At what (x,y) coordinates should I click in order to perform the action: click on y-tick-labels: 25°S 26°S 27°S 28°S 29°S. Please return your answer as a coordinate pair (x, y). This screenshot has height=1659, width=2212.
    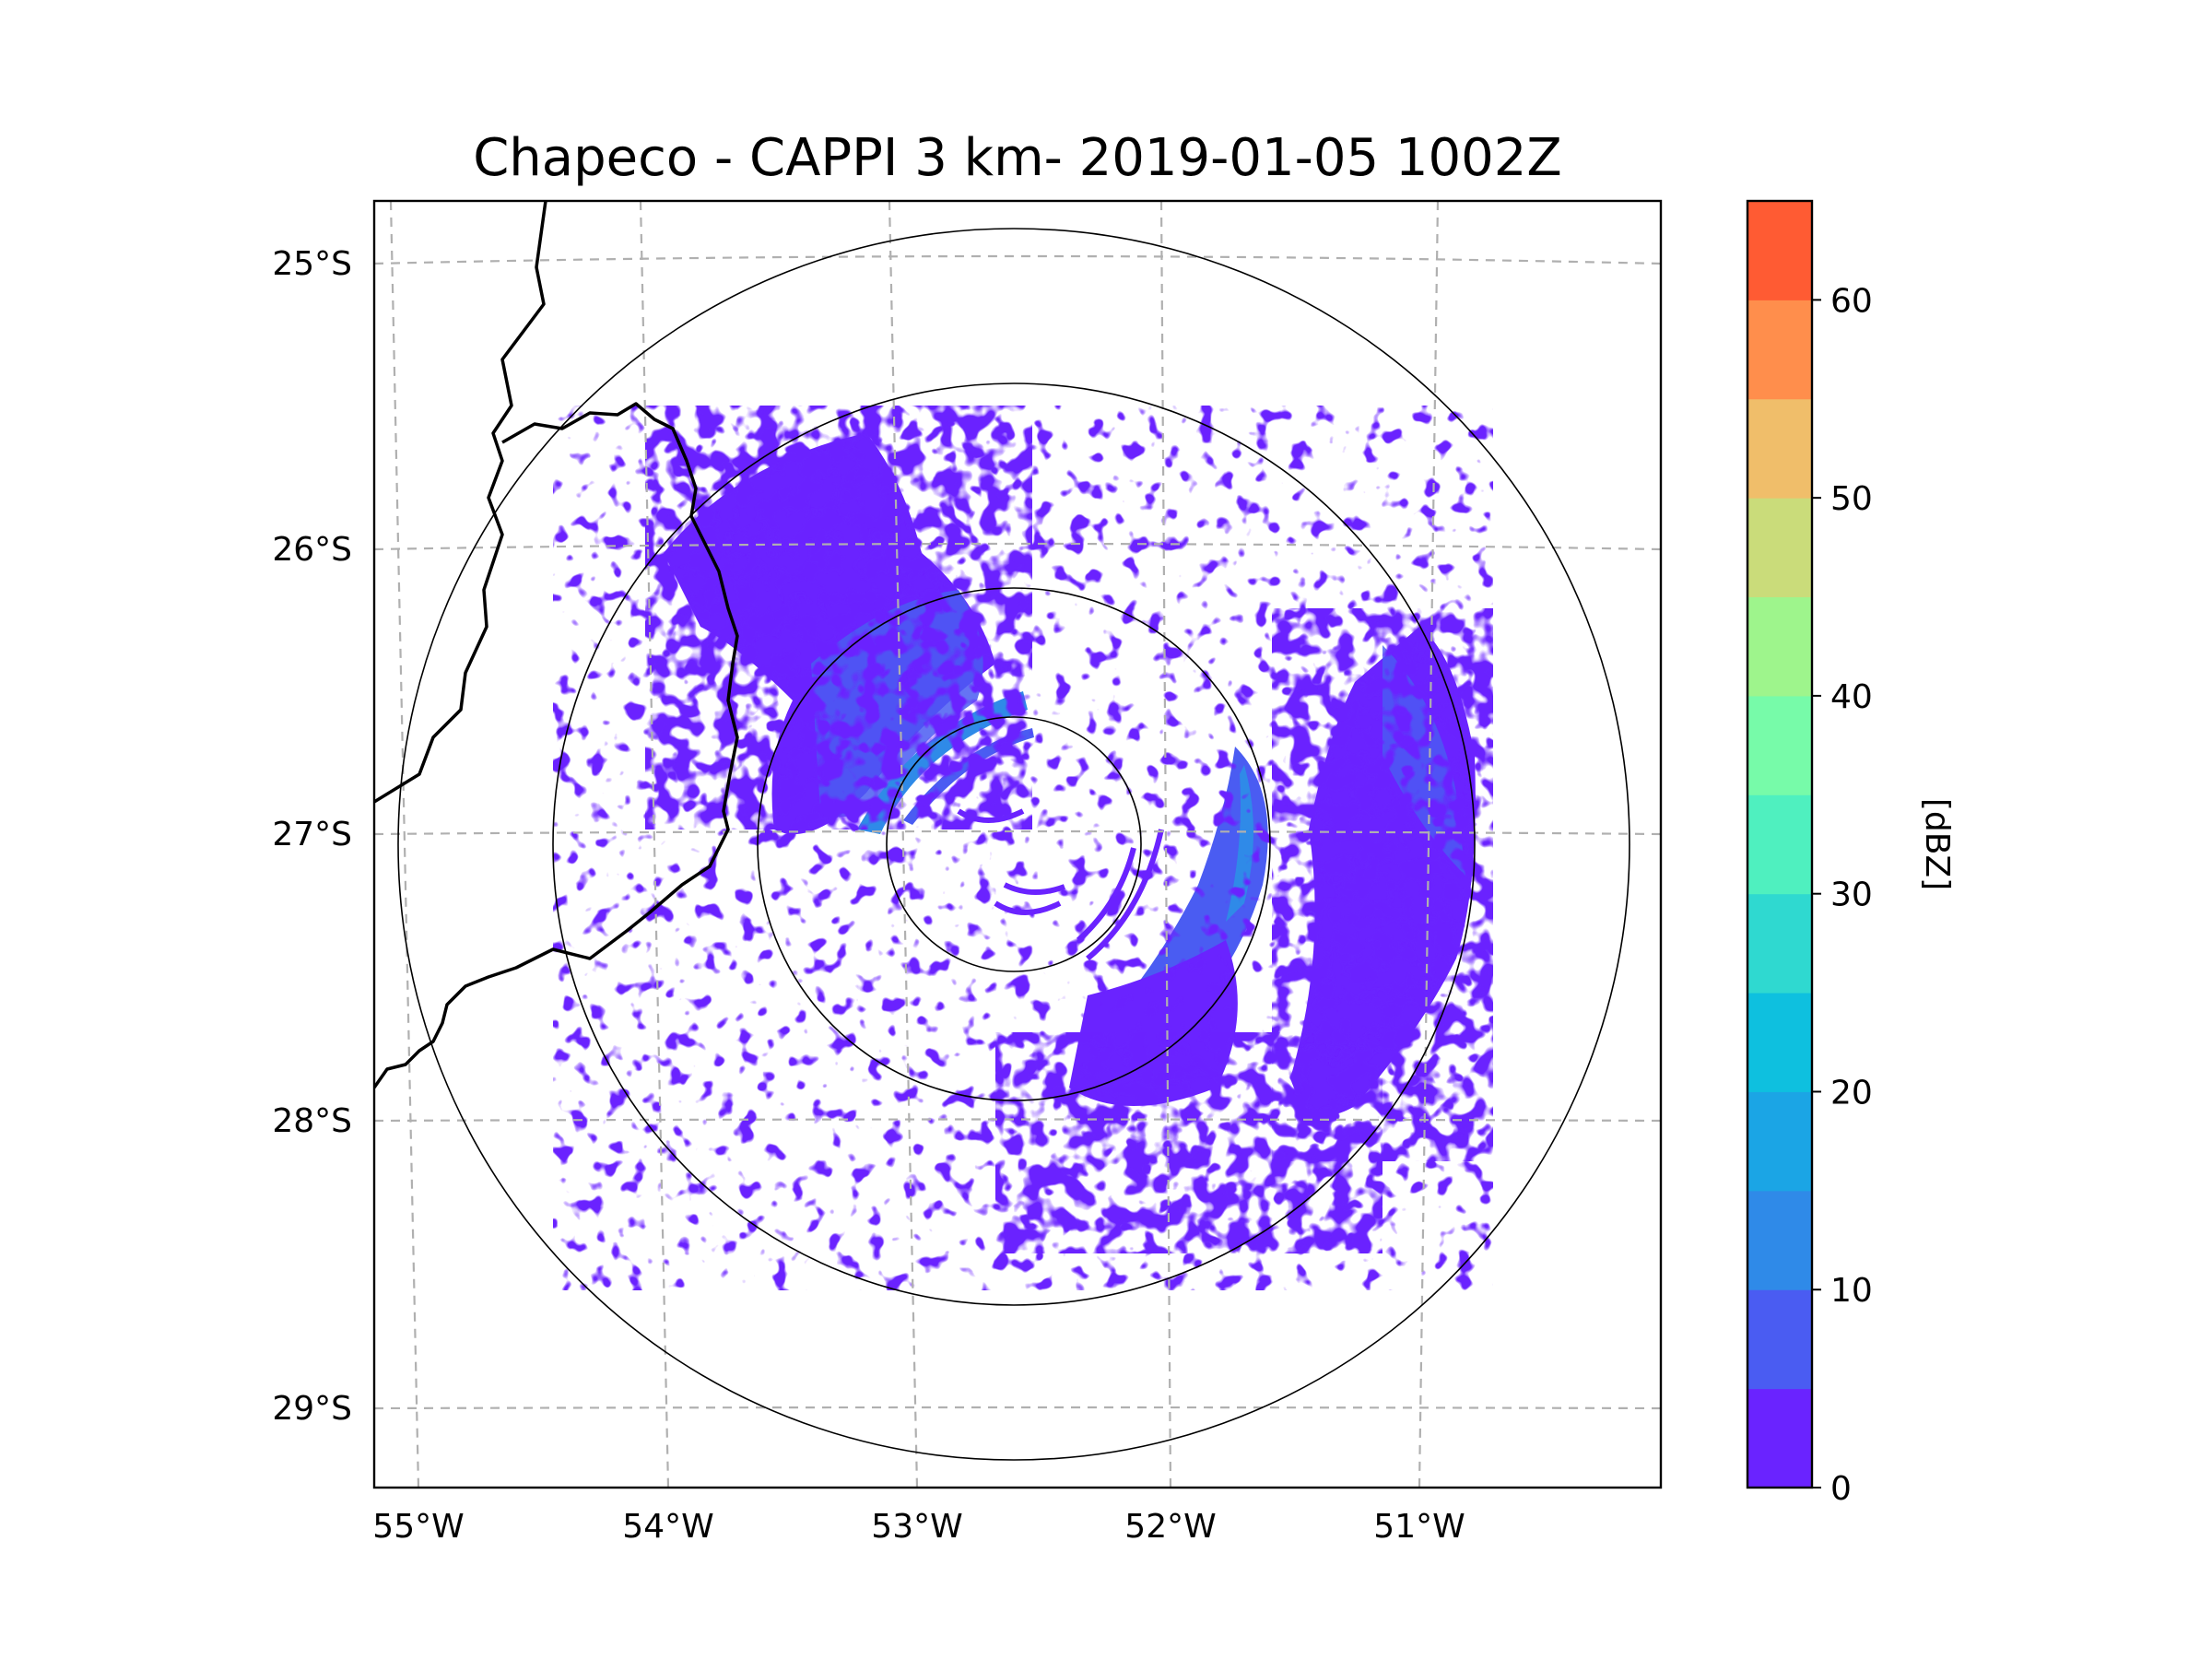
    Looking at the image, I should click on (312, 836).